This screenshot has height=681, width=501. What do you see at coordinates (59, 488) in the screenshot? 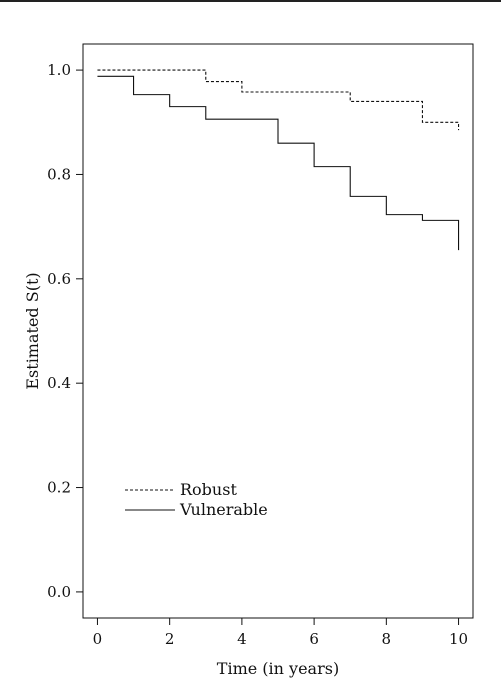
I see `y-tick-label: 0.2` at bounding box center [59, 488].